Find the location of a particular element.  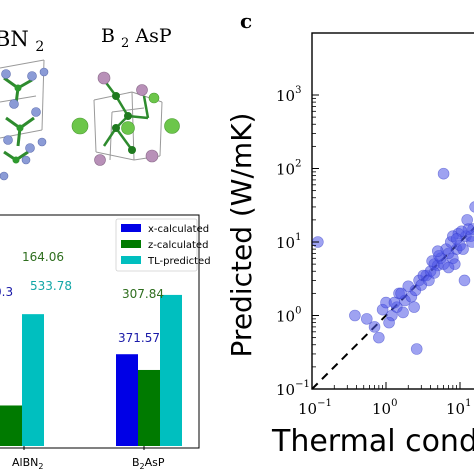

svg-text: AlBN 2 is located at coordinates (22, 41).